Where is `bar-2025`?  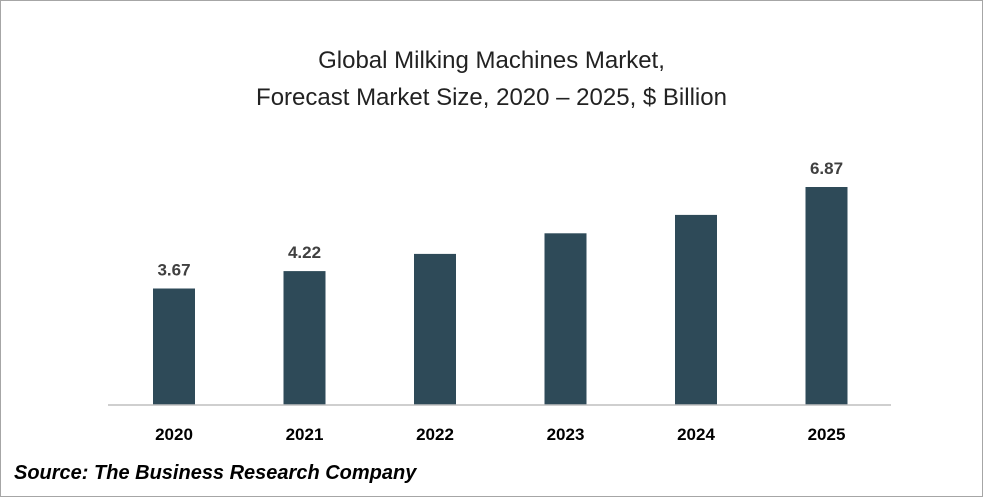
bar-2025 is located at coordinates (826, 296).